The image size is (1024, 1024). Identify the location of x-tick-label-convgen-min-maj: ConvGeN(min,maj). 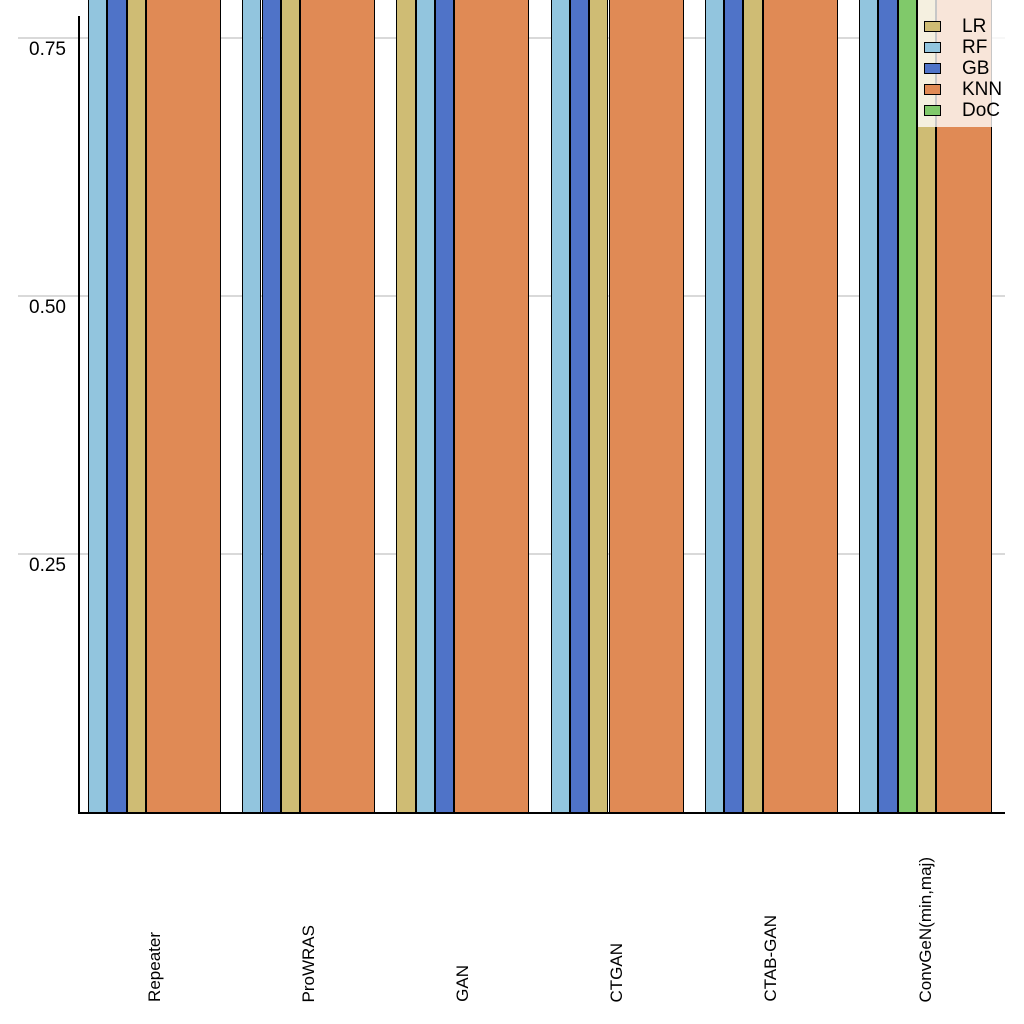
(925, 929).